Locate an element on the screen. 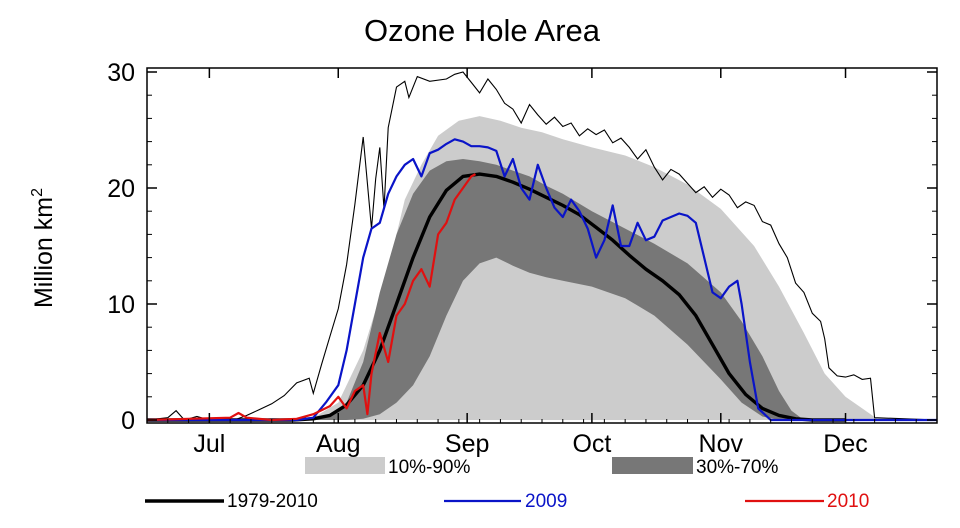  y-axis-label-superscript: 2 is located at coordinates (37, 192).